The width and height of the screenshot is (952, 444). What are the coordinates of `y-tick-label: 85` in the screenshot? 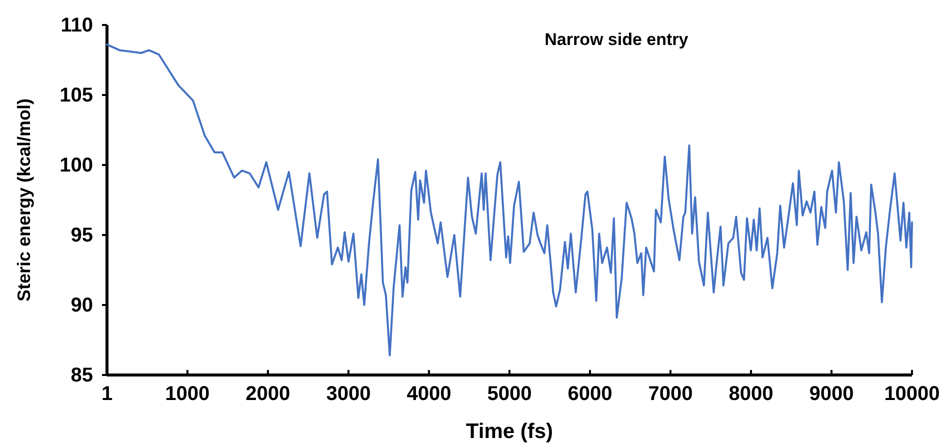 It's located at (81, 375).